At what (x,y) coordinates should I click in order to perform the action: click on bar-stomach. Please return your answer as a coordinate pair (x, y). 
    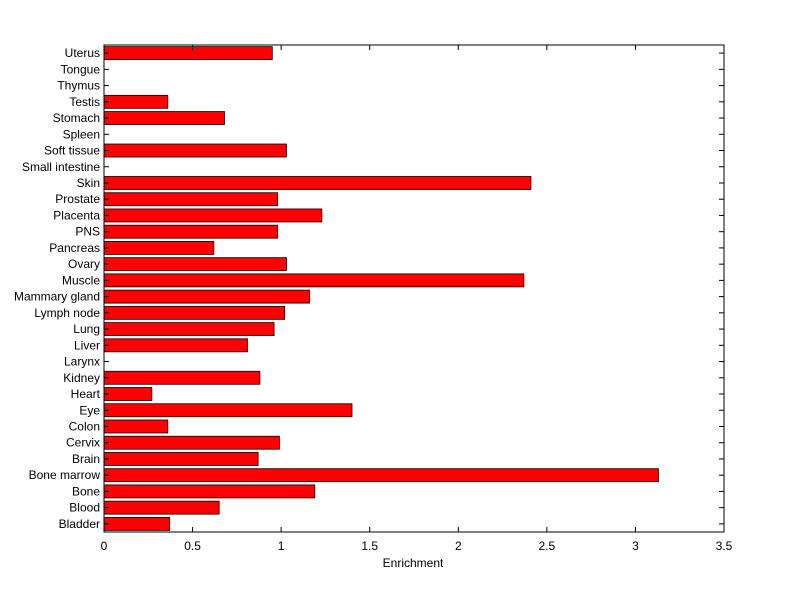
    Looking at the image, I should click on (164, 118).